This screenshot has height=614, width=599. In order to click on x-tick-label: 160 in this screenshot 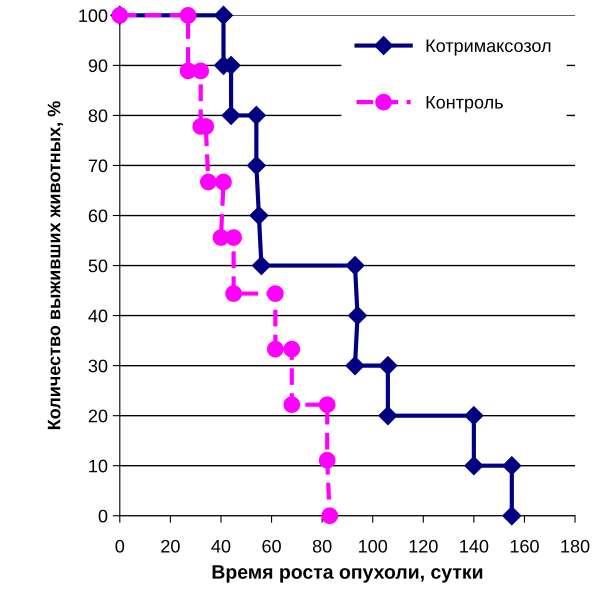, I will do `click(524, 546)`.